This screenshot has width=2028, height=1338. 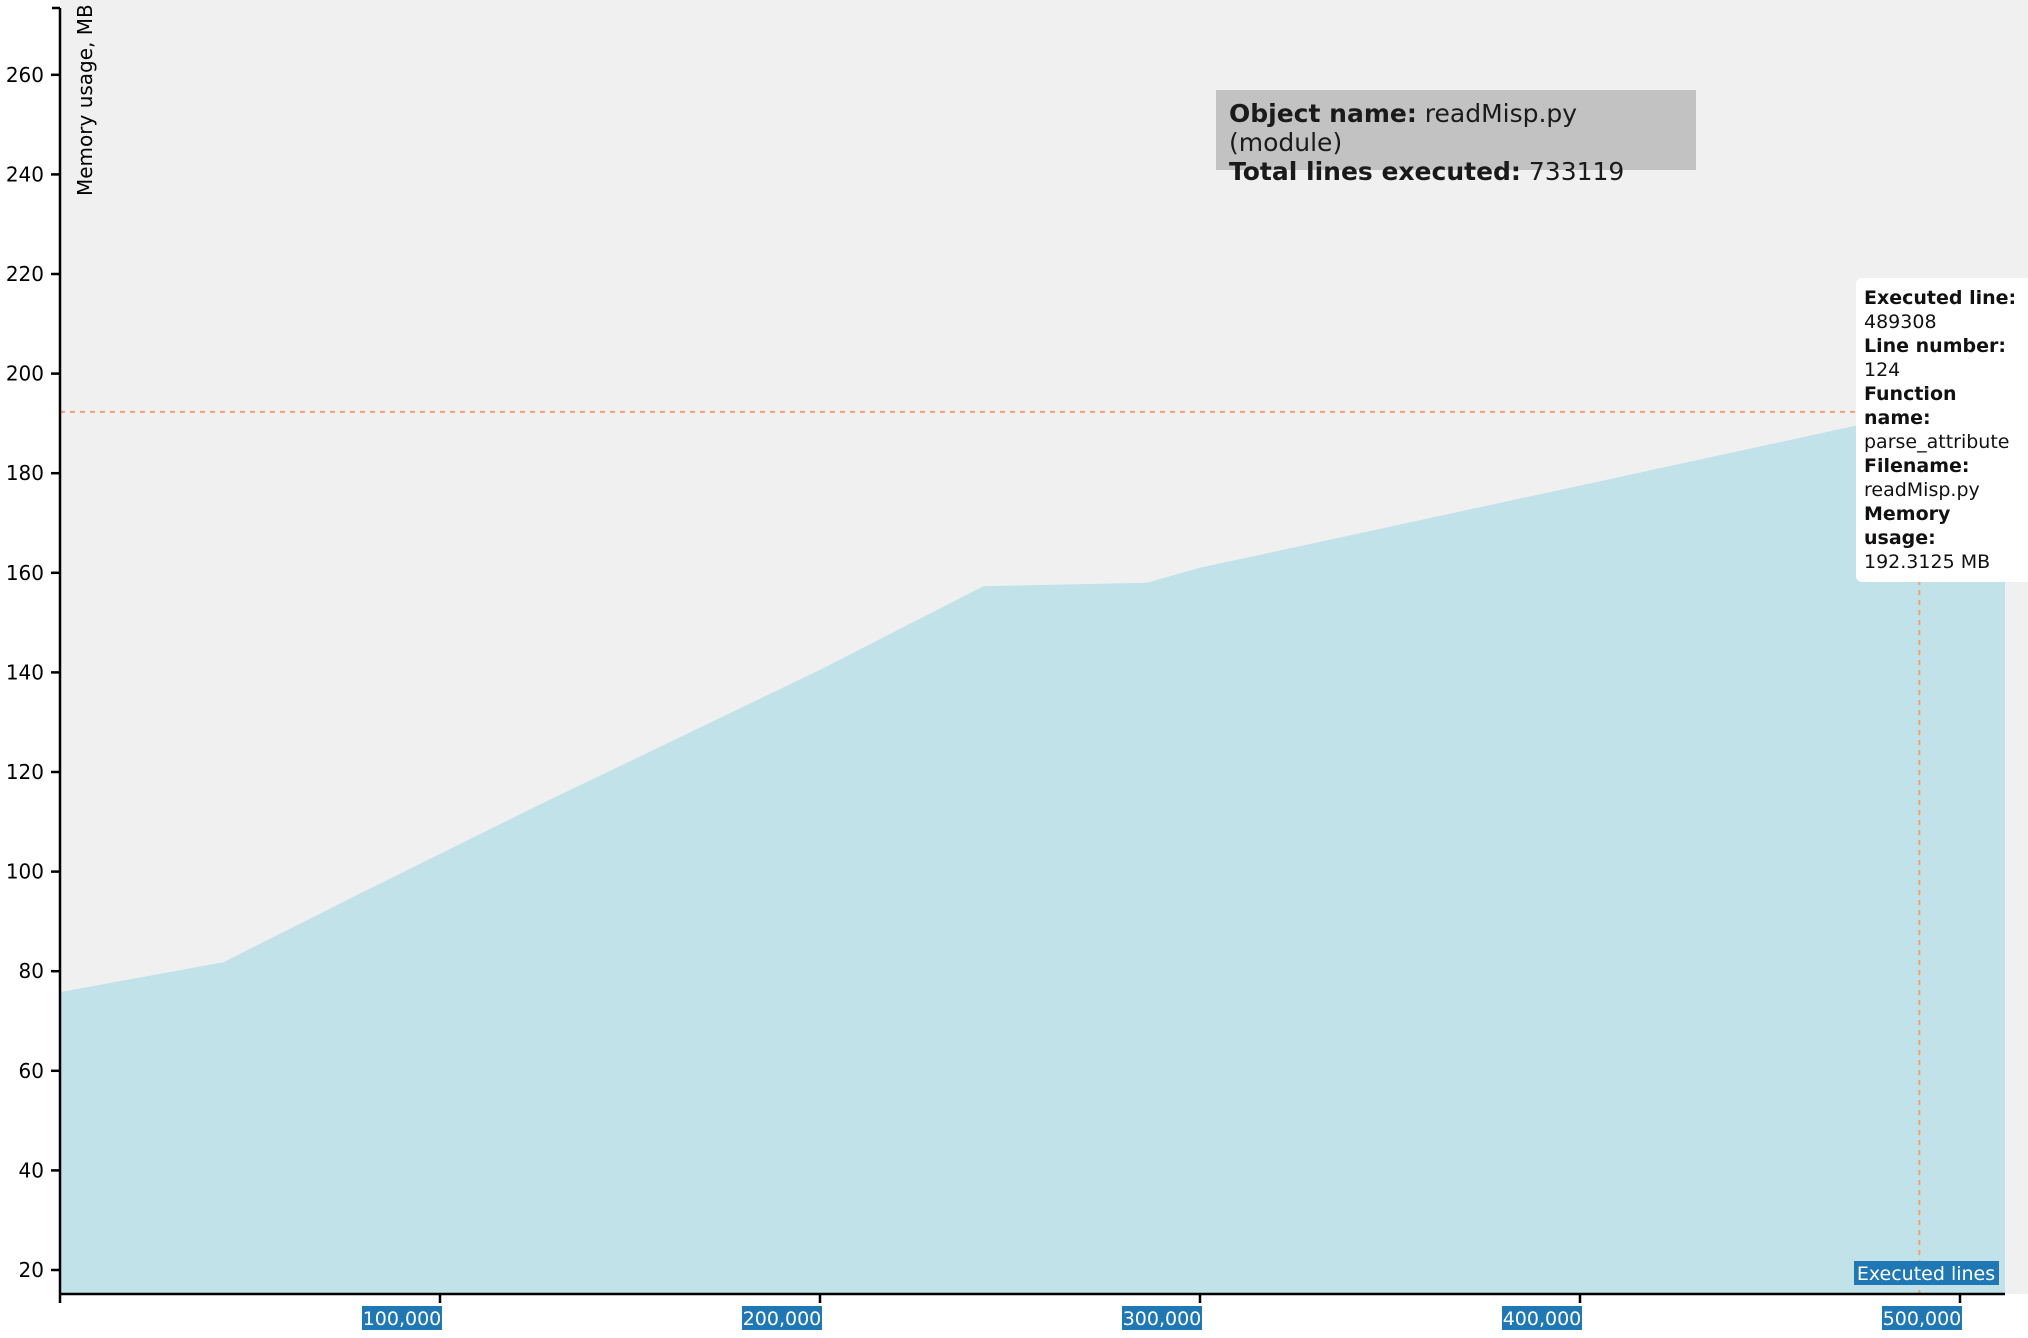 I want to click on y-tick-label: 20, so click(x=31, y=1270).